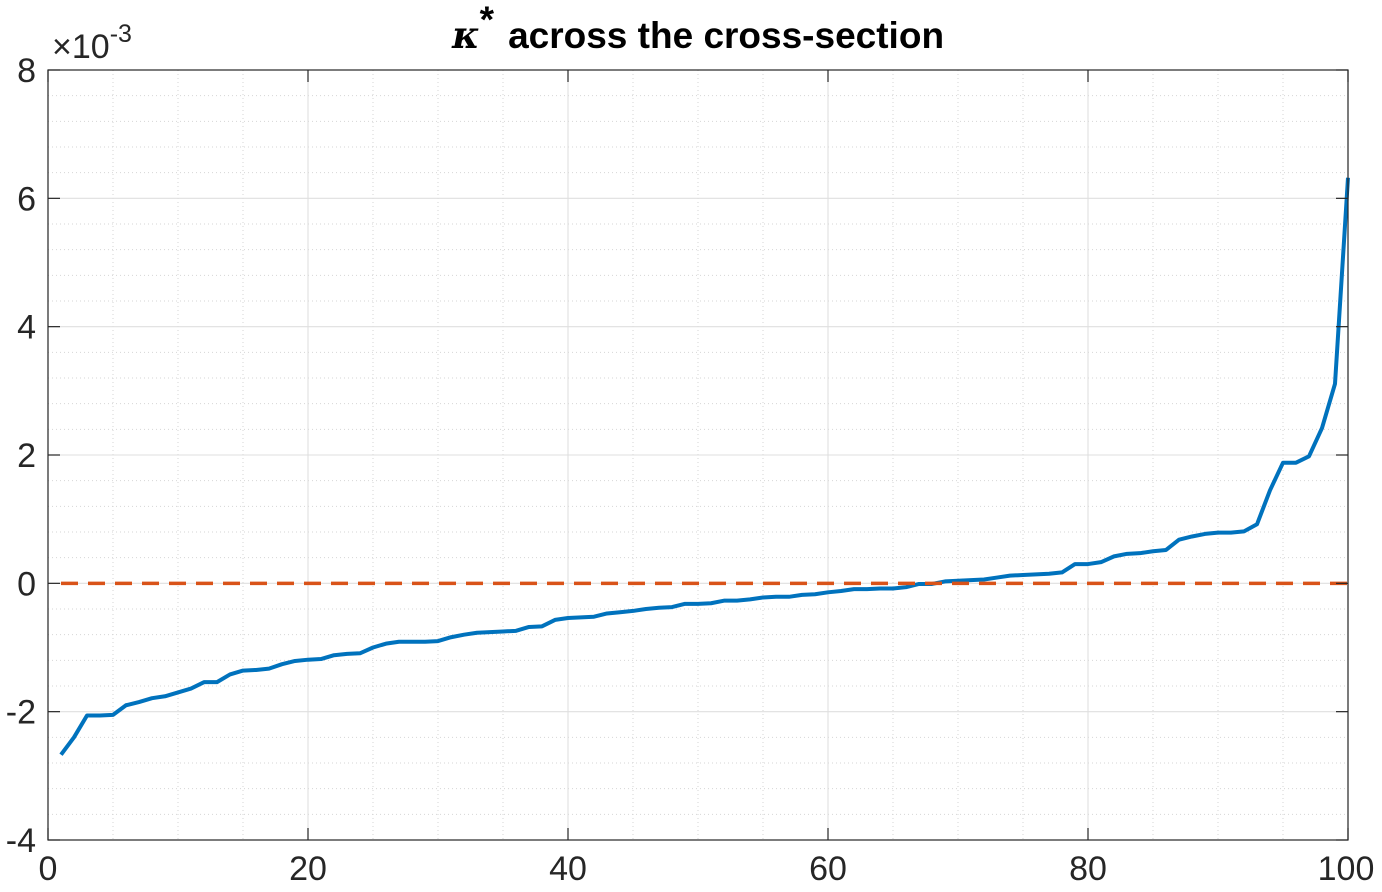 This screenshot has width=1382, height=892. Describe the element at coordinates (26, 71) in the screenshot. I see `y-tick-label: 8` at that location.